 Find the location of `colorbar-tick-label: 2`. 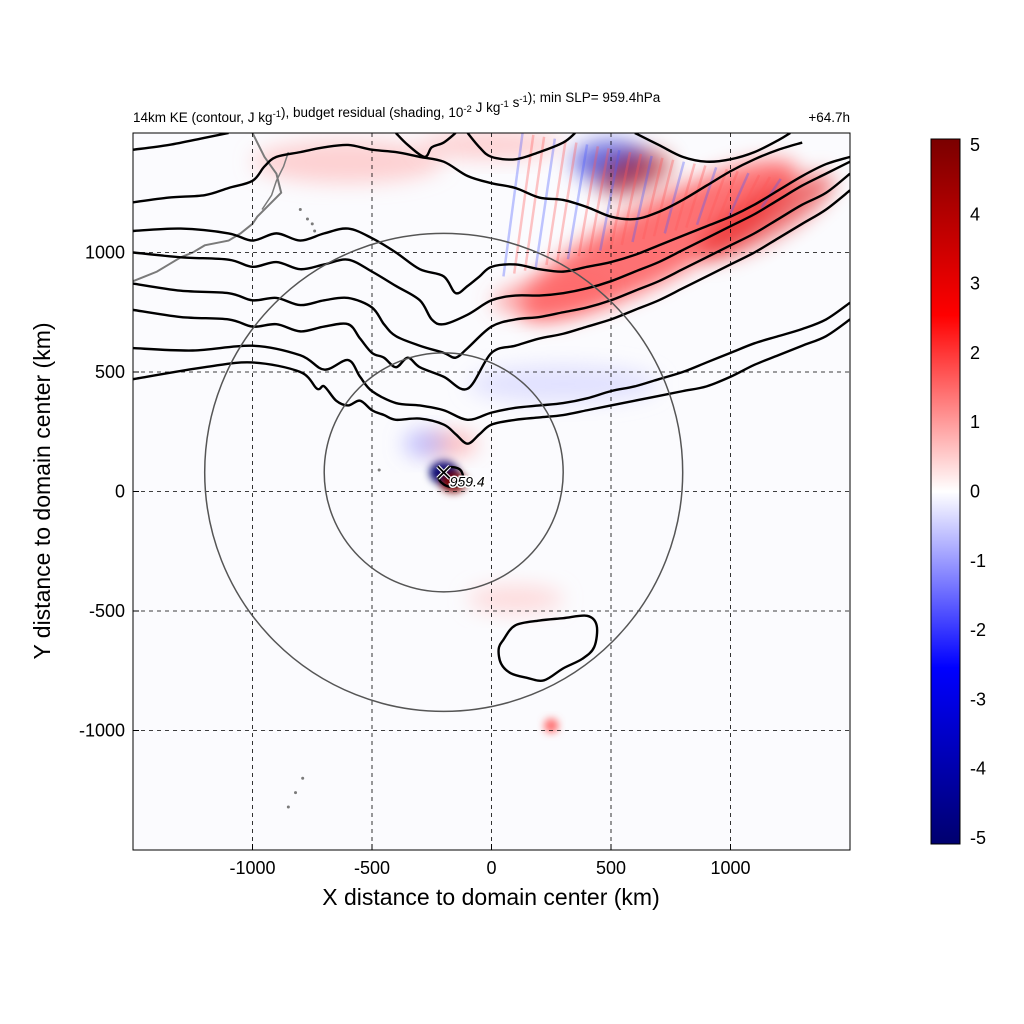

colorbar-tick-label: 2 is located at coordinates (975, 353).